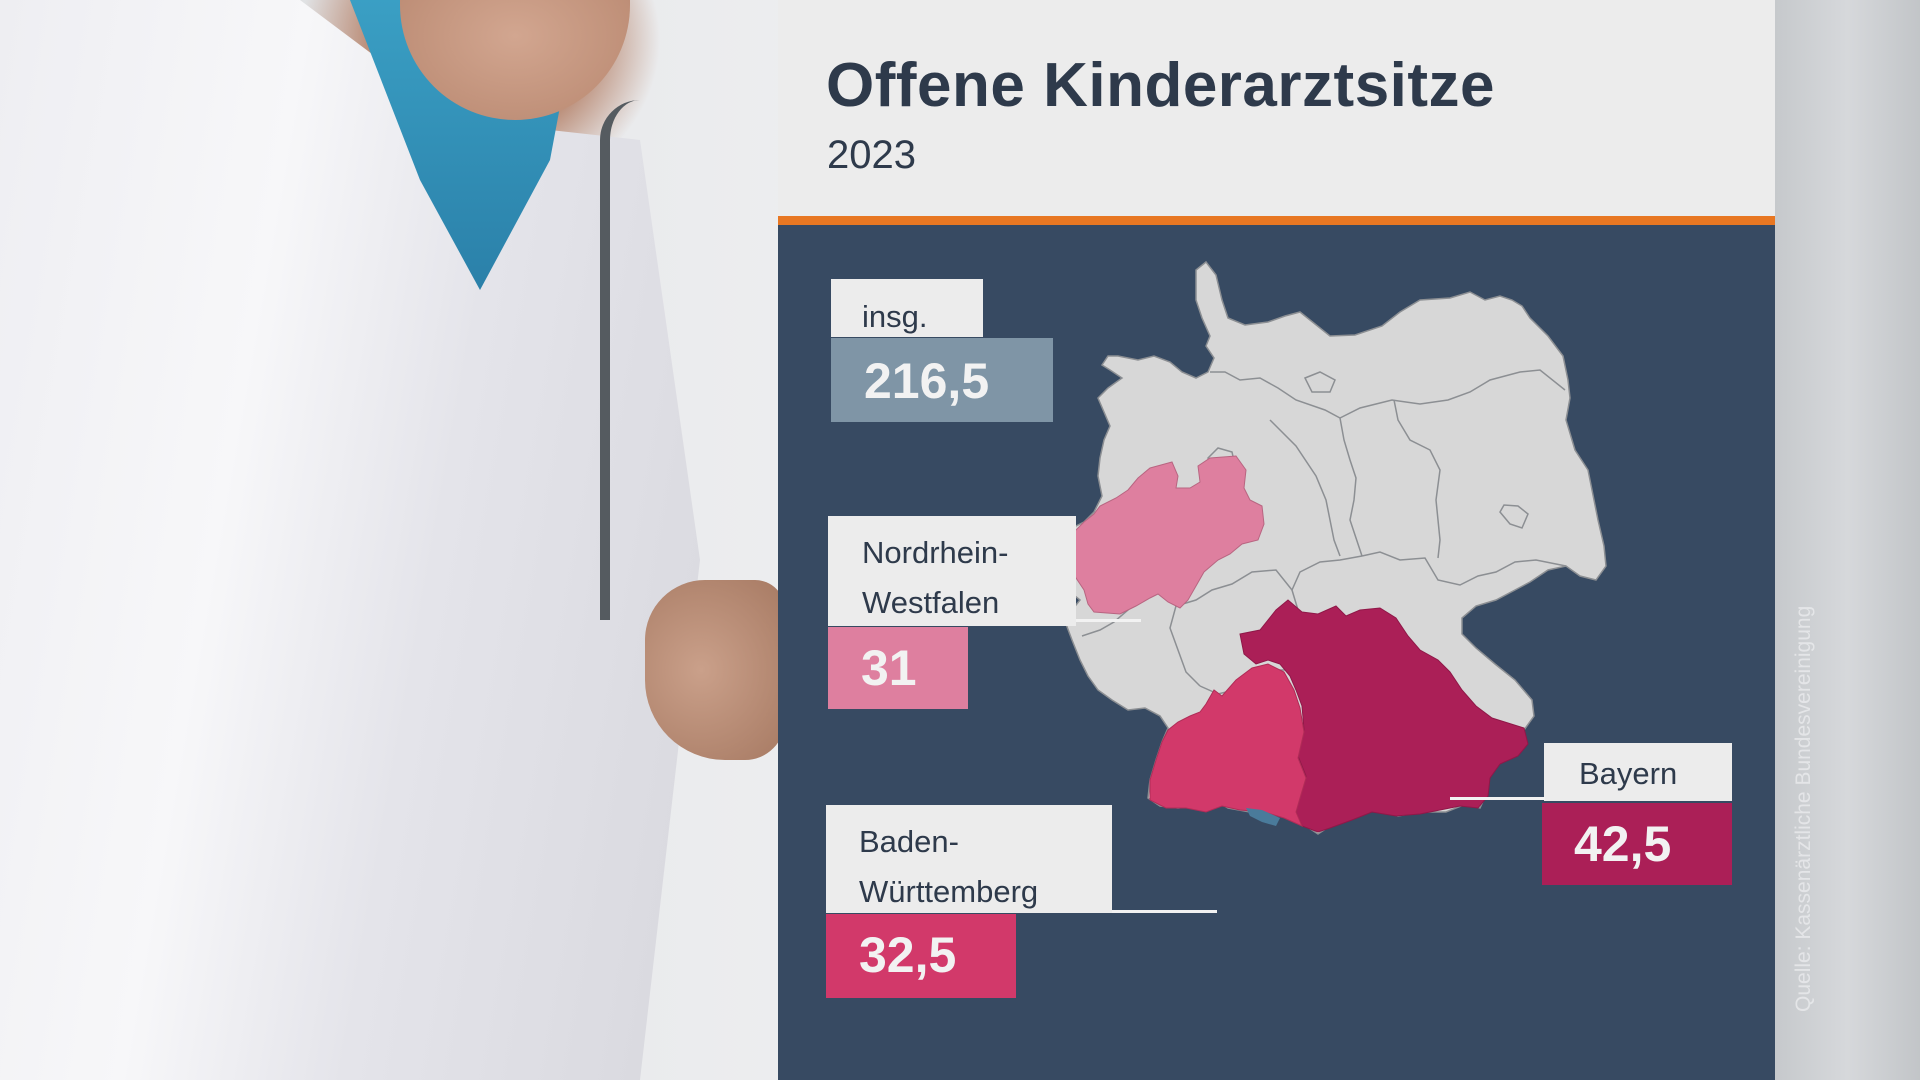 The width and height of the screenshot is (1920, 1080). I want to click on bw-value-text: 32,5, so click(908, 955).